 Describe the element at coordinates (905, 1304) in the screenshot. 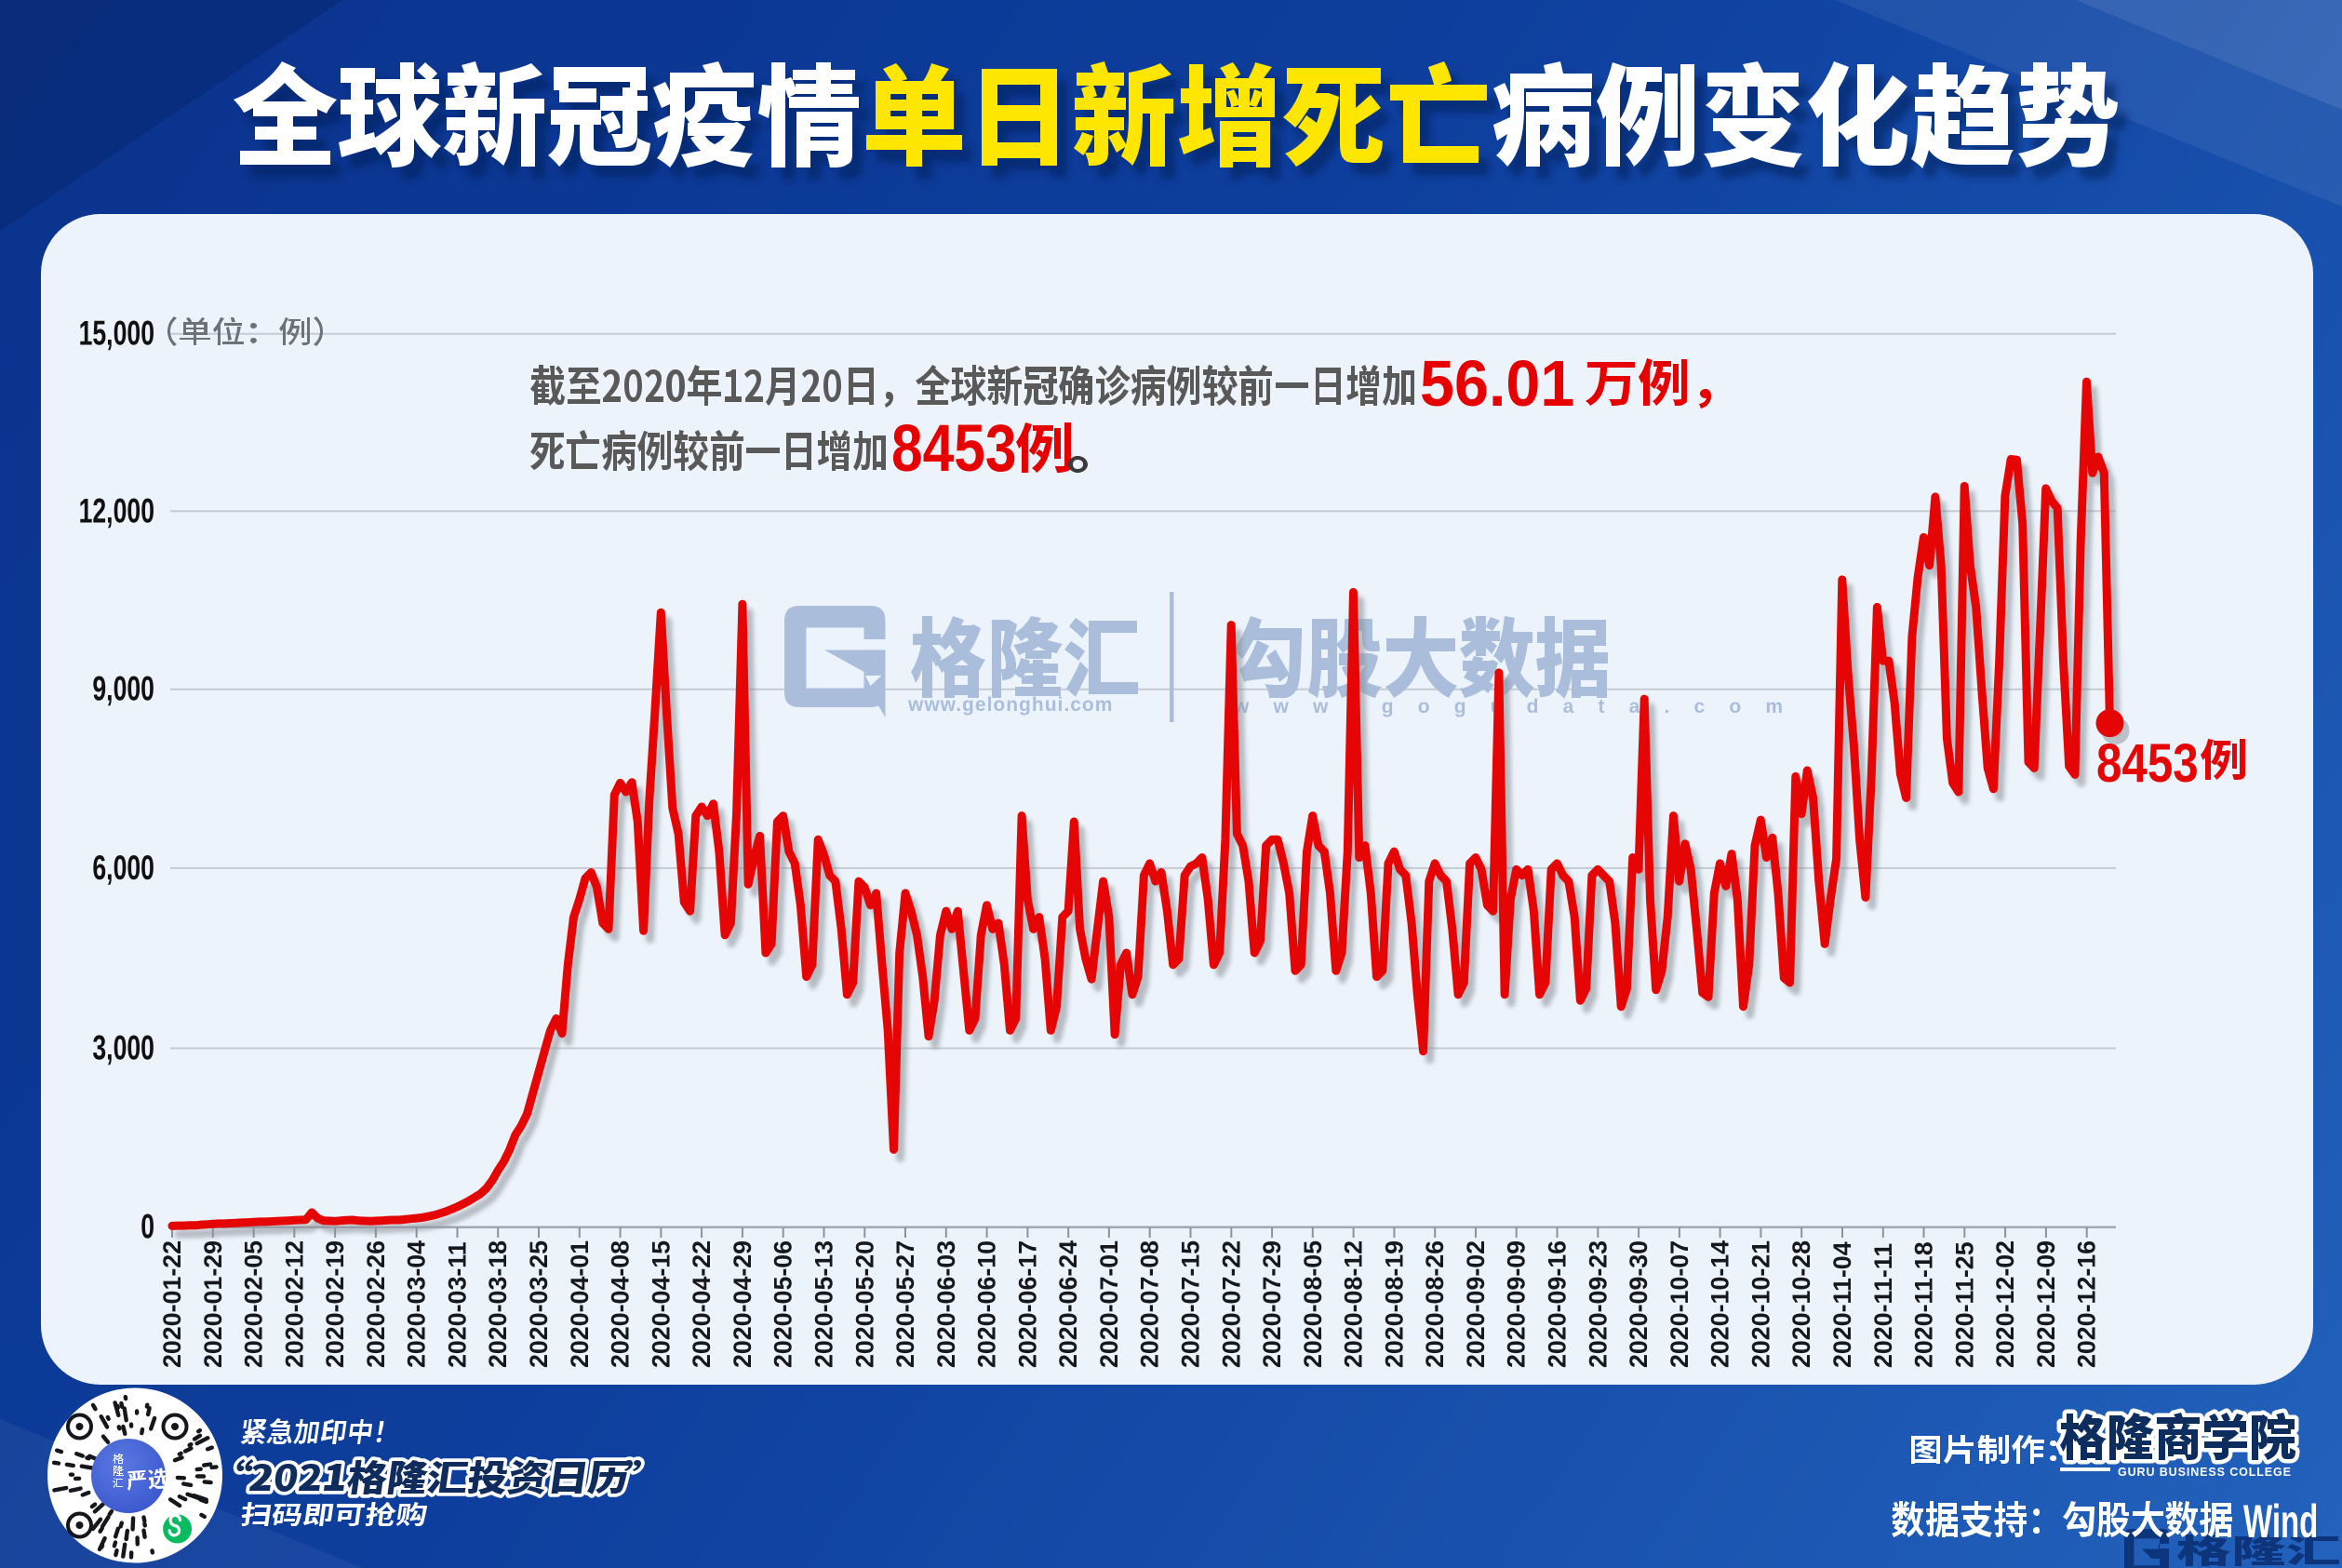

I see `svg-text: 2020-05-27` at that location.